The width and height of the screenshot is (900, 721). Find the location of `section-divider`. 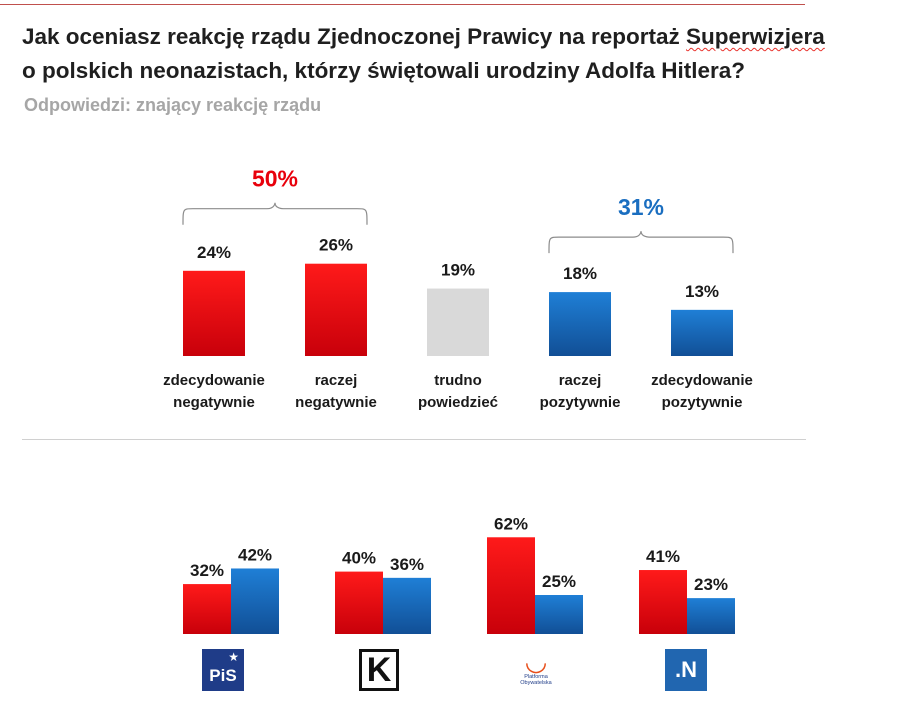

section-divider is located at coordinates (414, 439).